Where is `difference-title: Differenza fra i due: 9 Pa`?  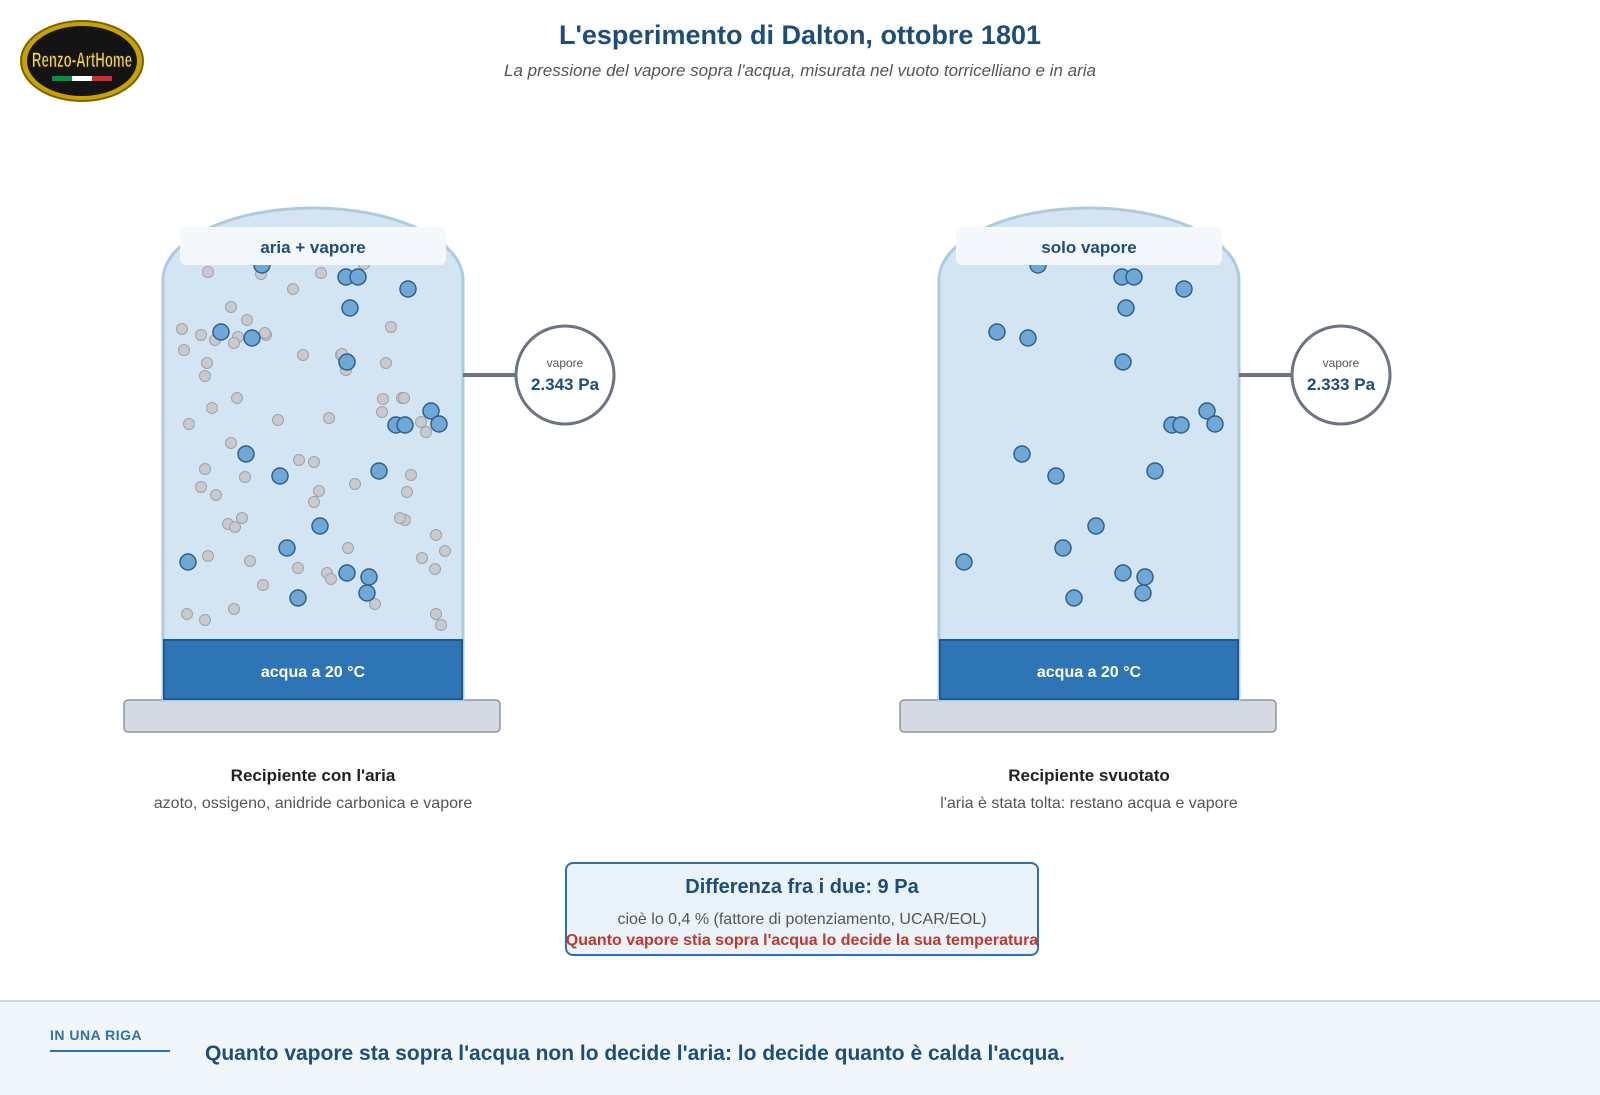
difference-title: Differenza fra i due: 9 Pa is located at coordinates (802, 887).